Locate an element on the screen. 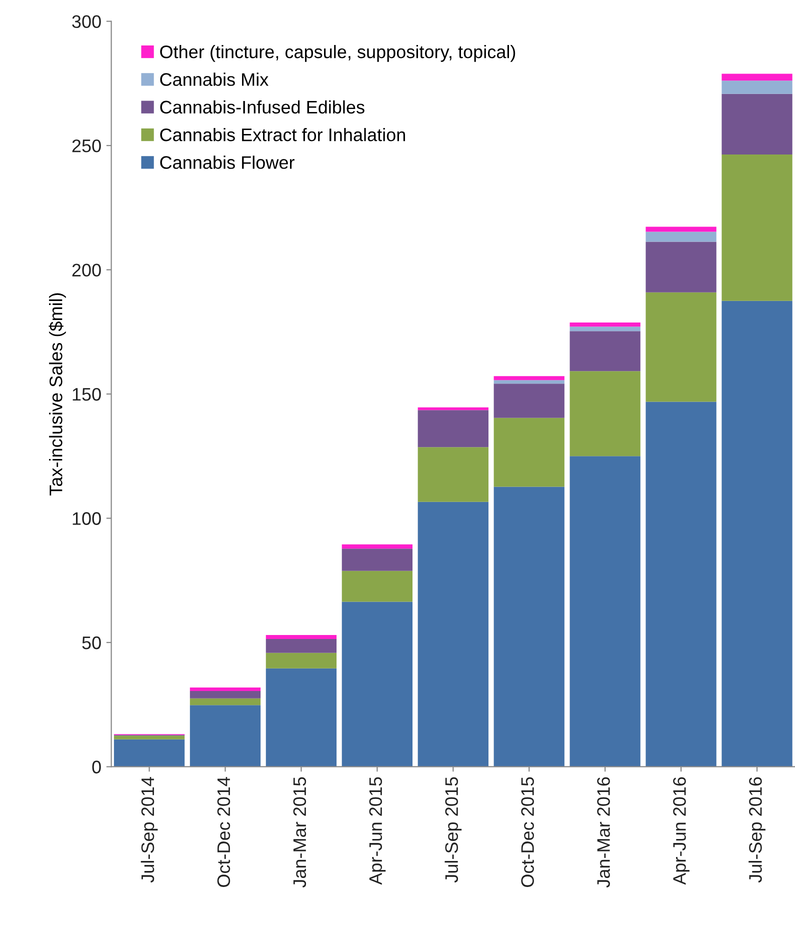  y-tick-label: 100 is located at coordinates (86, 518).